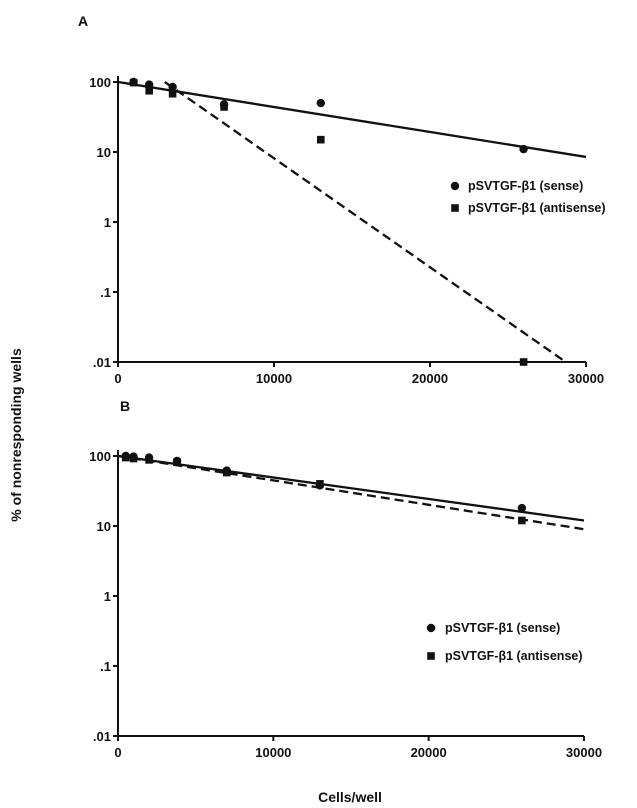  Describe the element at coordinates (125, 406) in the screenshot. I see `panel-label: B` at that location.